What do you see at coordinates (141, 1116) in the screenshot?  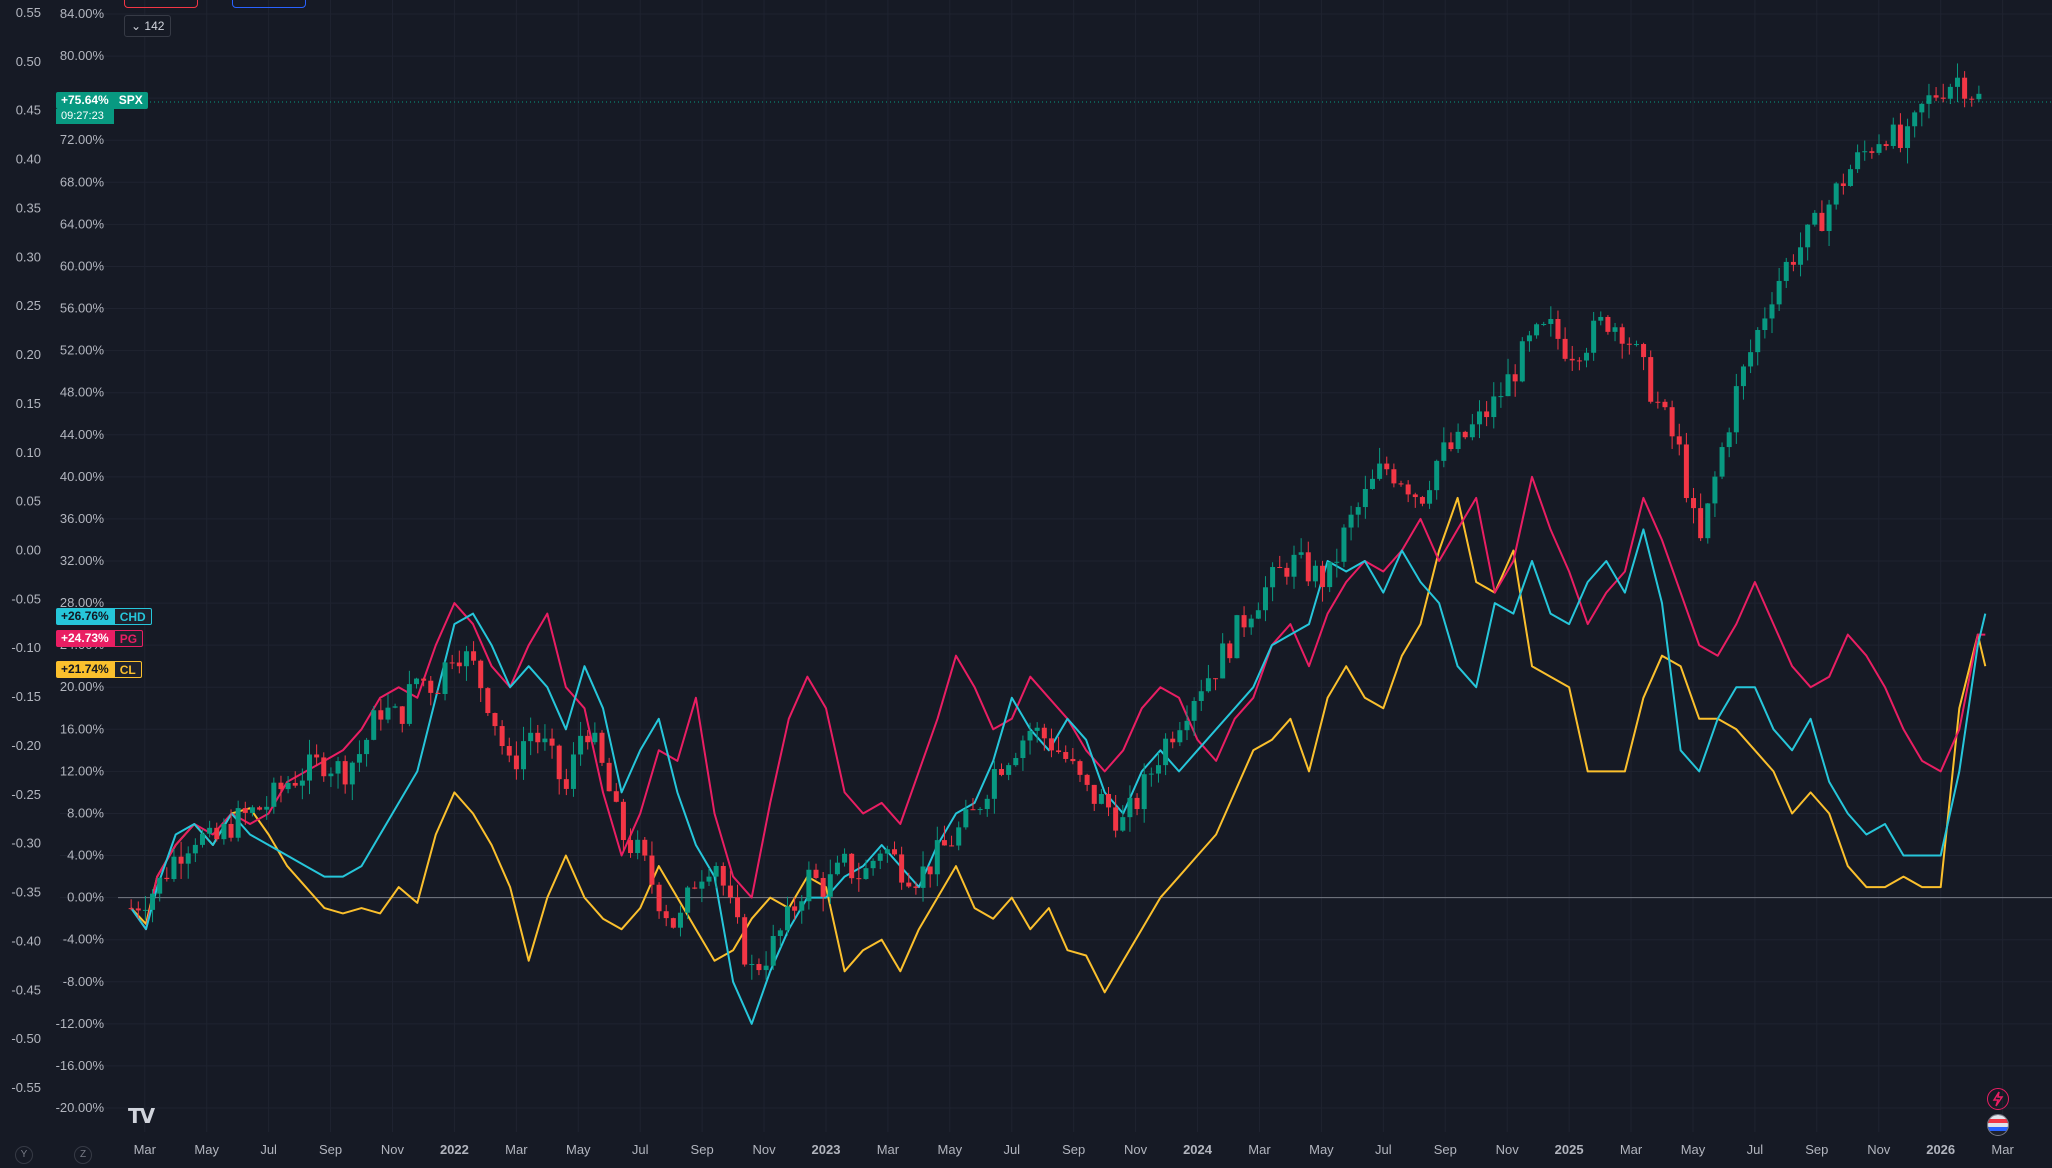 I see `tradingview-logo: TV` at bounding box center [141, 1116].